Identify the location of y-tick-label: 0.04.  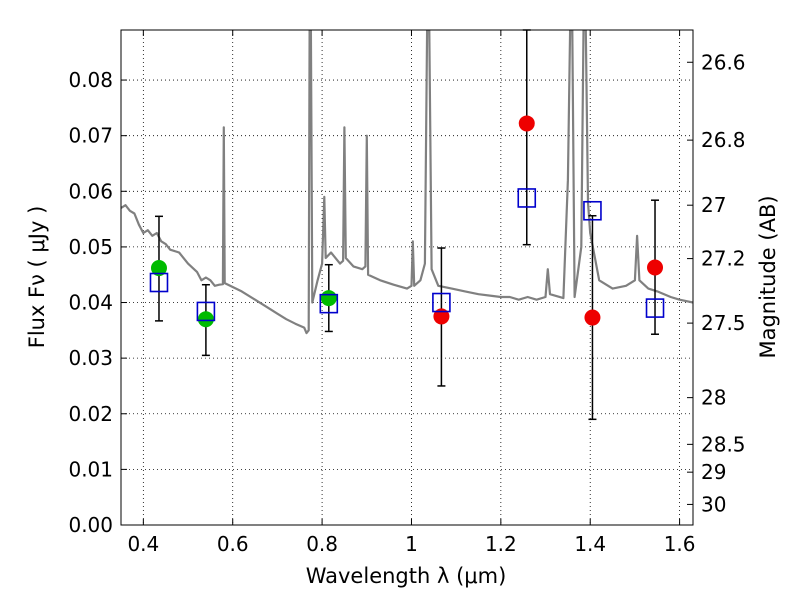
(90, 303).